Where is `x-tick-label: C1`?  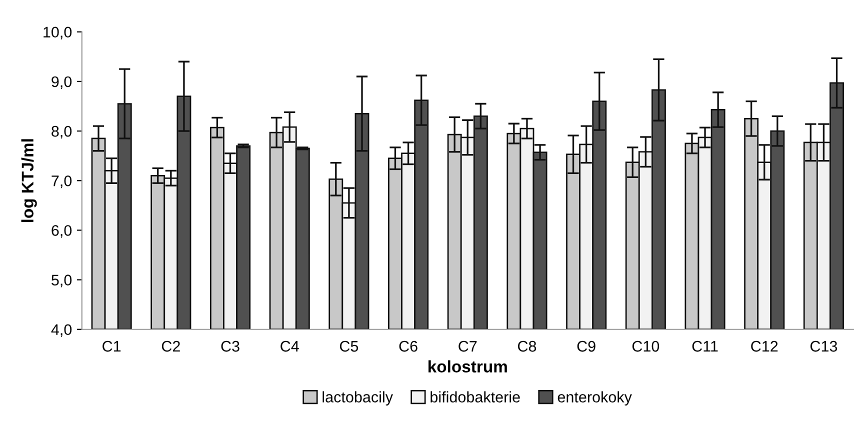 x-tick-label: C1 is located at coordinates (111, 346).